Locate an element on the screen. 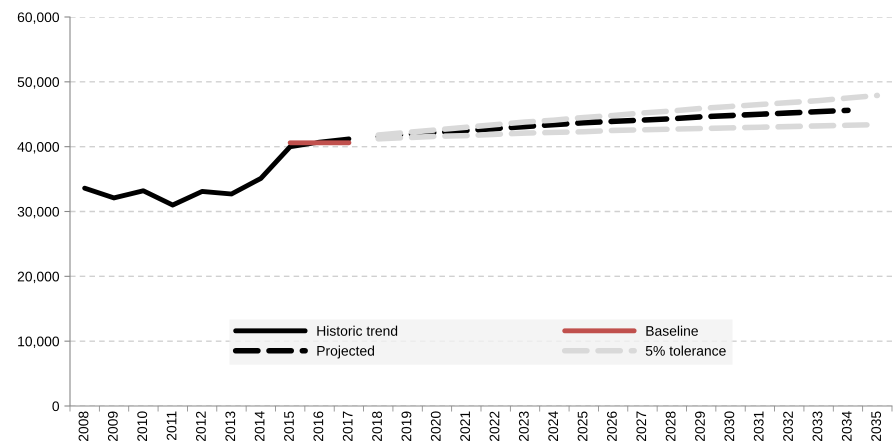 Image resolution: width=893 pixels, height=448 pixels. x-tick-label: 2029 is located at coordinates (700, 427).